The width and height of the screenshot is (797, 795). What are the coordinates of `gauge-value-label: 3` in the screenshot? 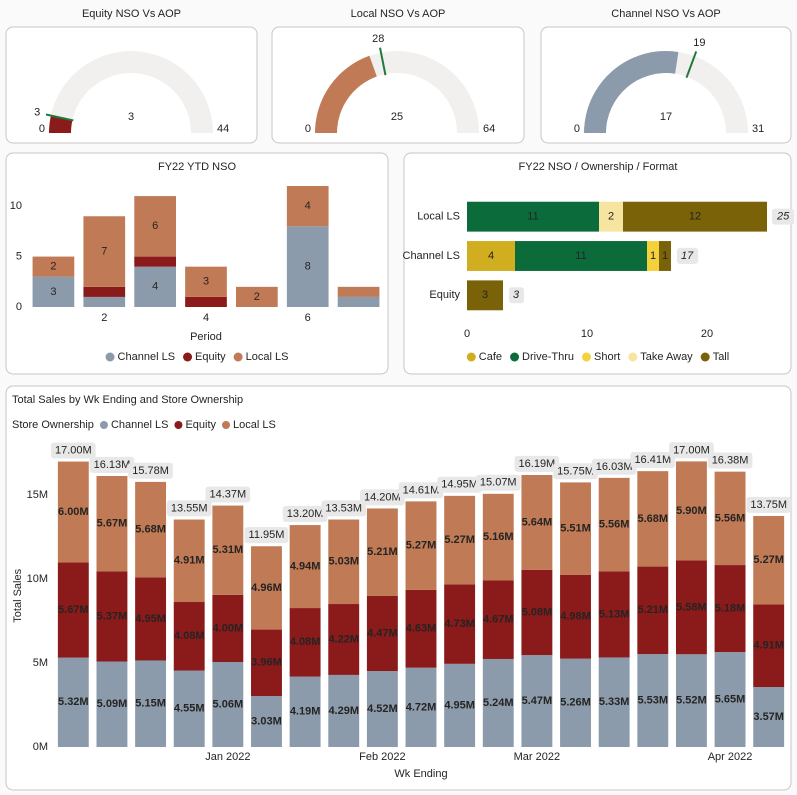 It's located at (131, 117).